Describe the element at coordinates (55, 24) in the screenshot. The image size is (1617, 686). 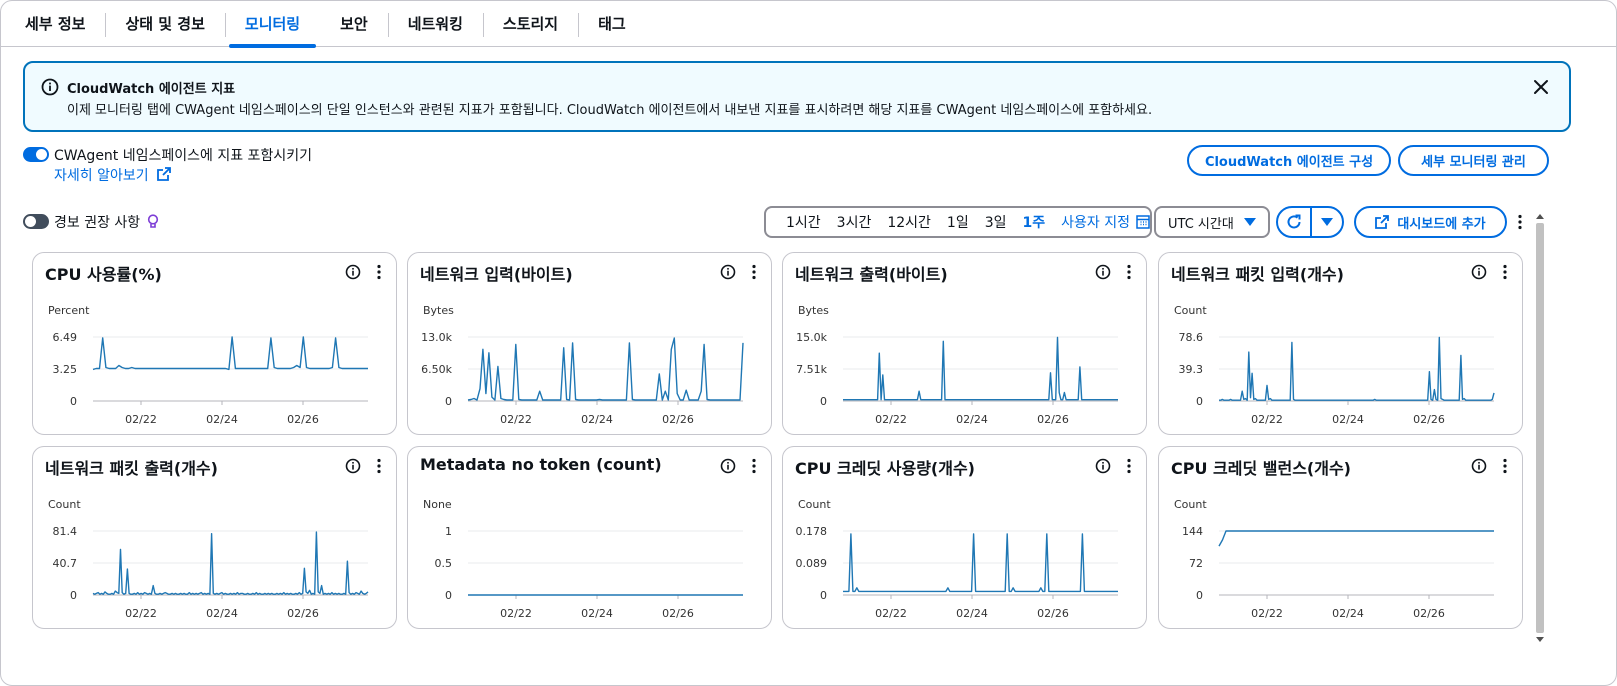
I see `tab-details: 세부 정보` at that location.